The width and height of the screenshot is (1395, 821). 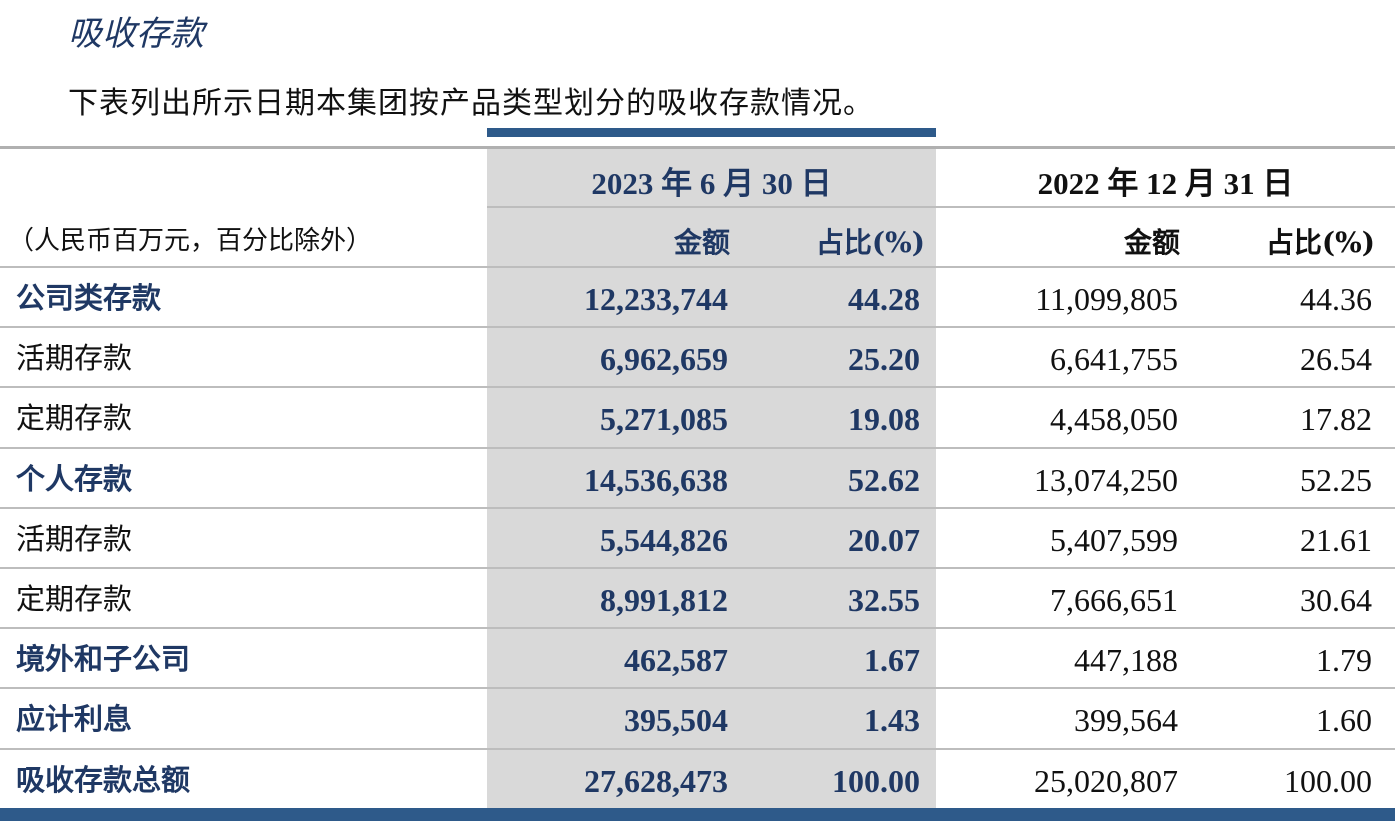 What do you see at coordinates (1114, 600) in the screenshot?
I see `prev-amount-cell: 7,666,651` at bounding box center [1114, 600].